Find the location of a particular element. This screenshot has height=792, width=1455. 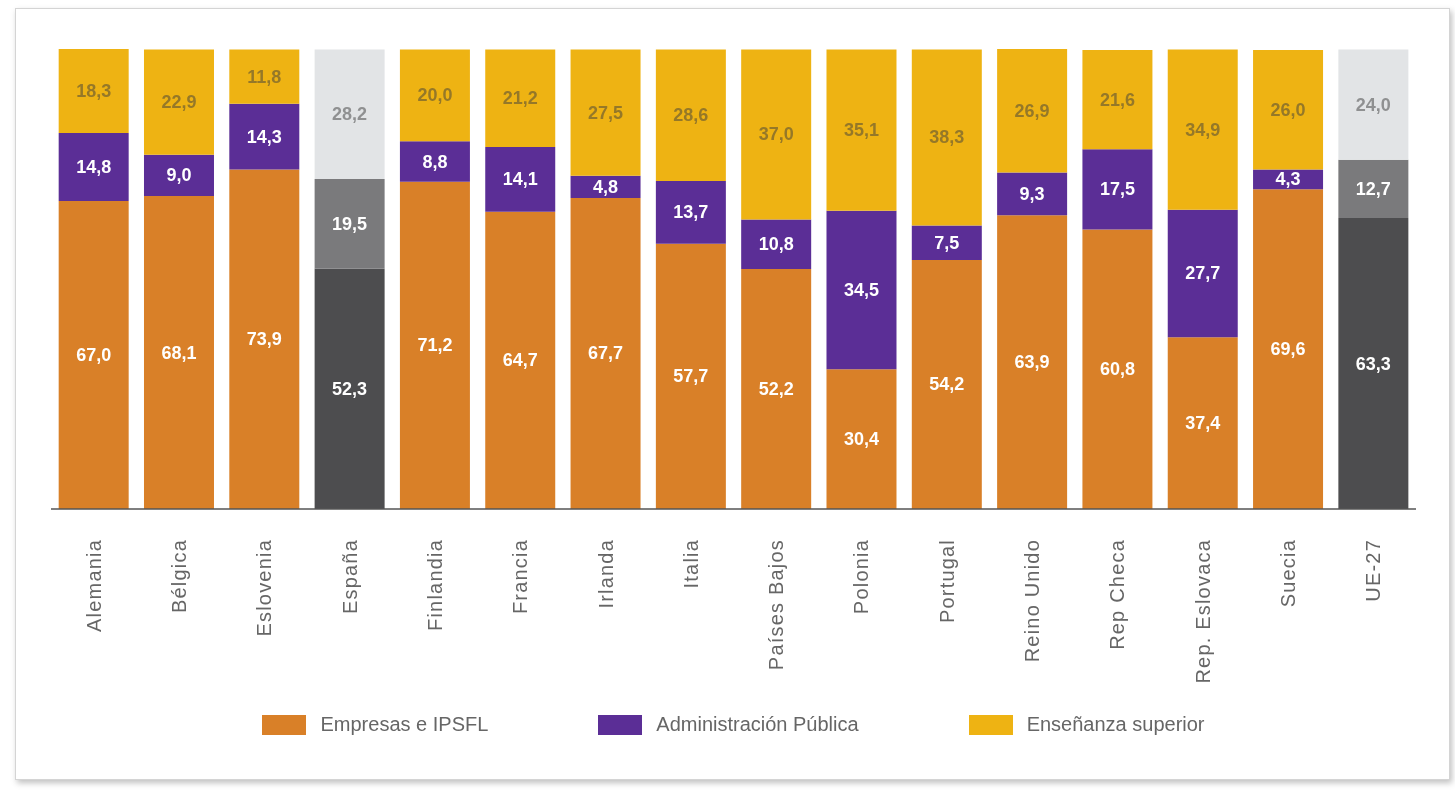

data-label: 67,7 is located at coordinates (606, 353).